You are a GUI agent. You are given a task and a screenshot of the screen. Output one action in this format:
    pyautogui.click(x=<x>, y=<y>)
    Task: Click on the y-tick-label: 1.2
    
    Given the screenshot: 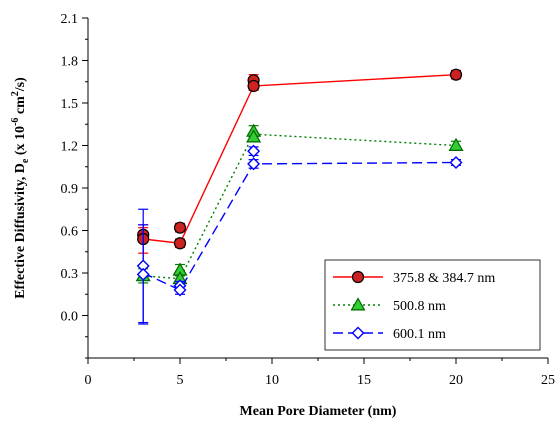 What is the action you would take?
    pyautogui.click(x=70, y=147)
    